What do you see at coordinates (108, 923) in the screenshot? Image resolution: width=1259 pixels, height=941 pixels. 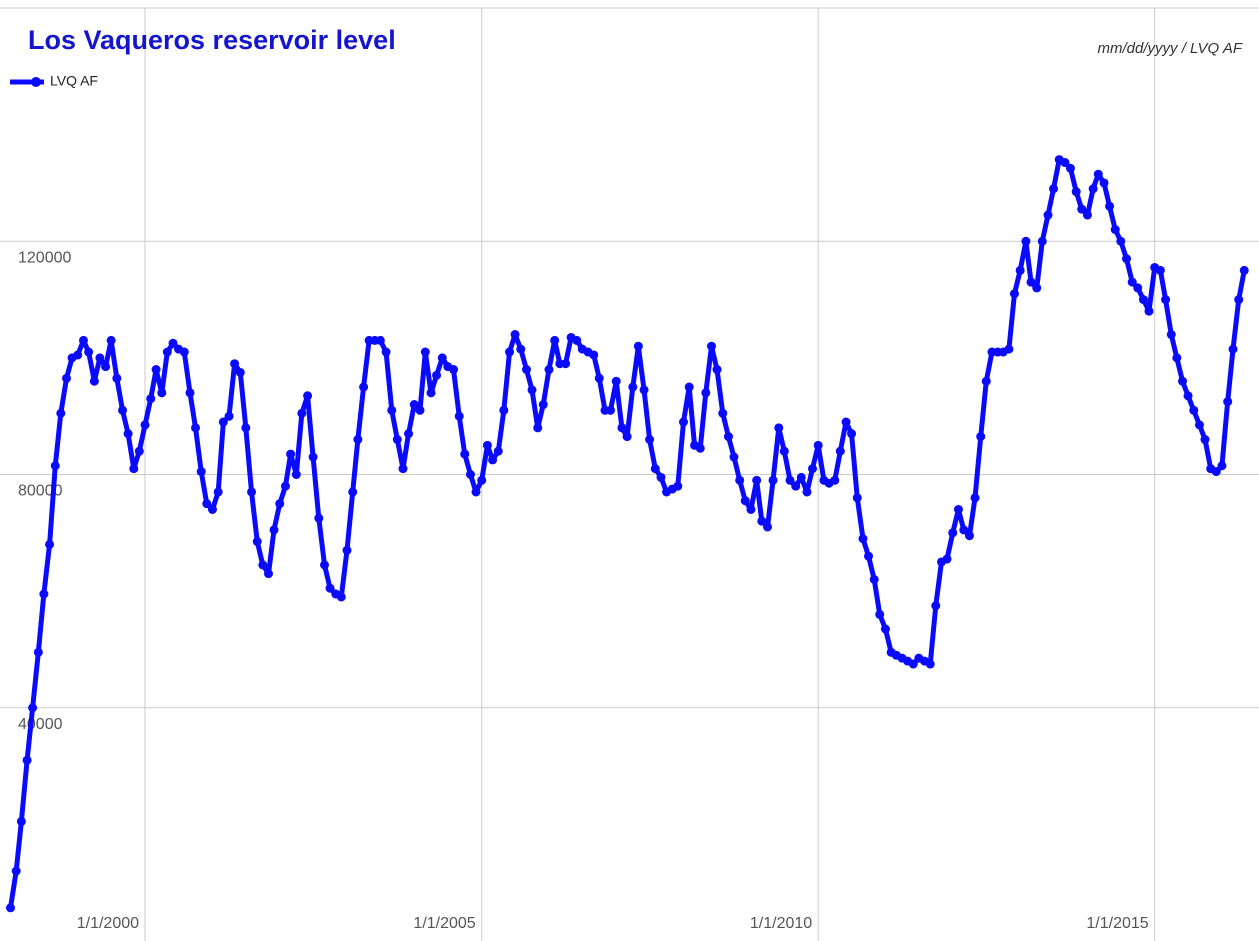 I see `x-tick-label: 1/1/2000` at bounding box center [108, 923].